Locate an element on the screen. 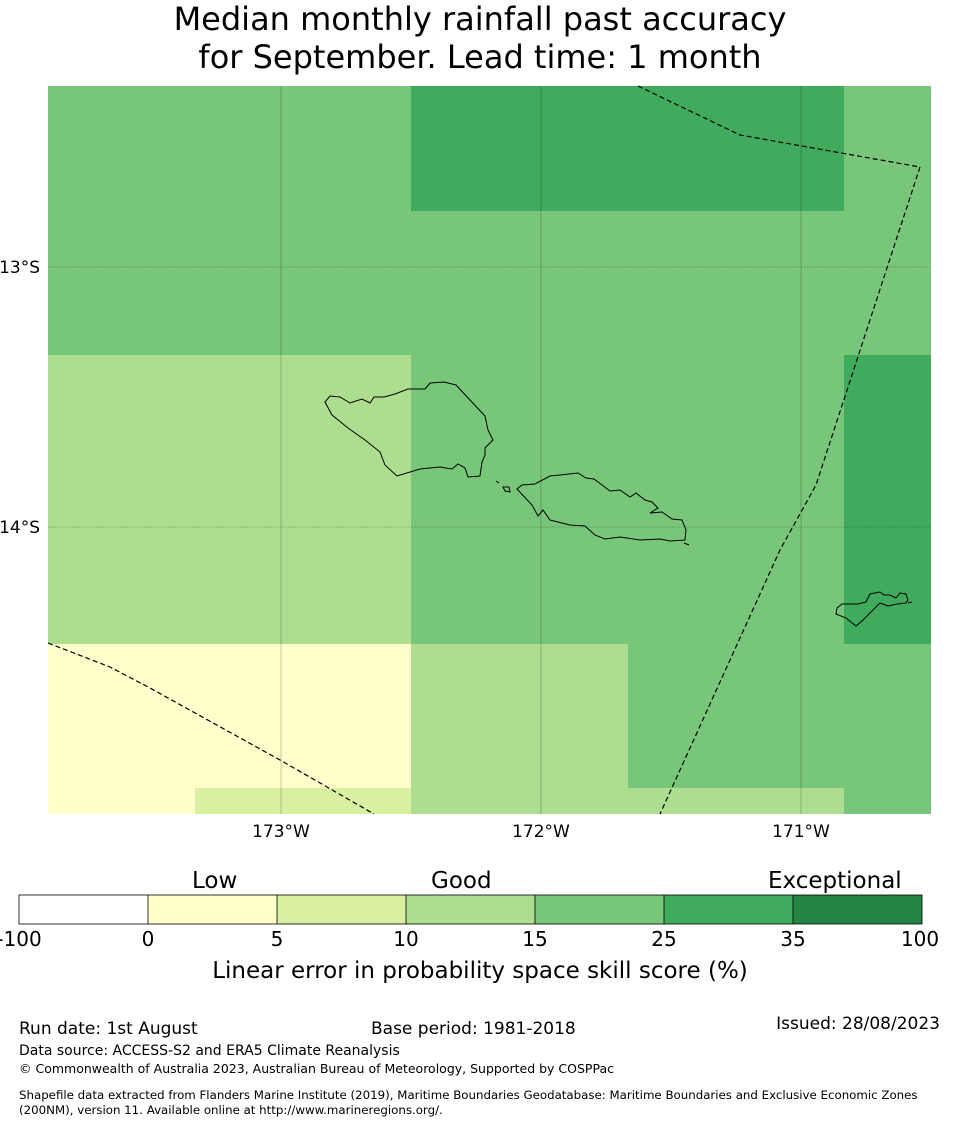 This screenshot has height=1125, width=960. colorbar-label-good: Good is located at coordinates (461, 881).